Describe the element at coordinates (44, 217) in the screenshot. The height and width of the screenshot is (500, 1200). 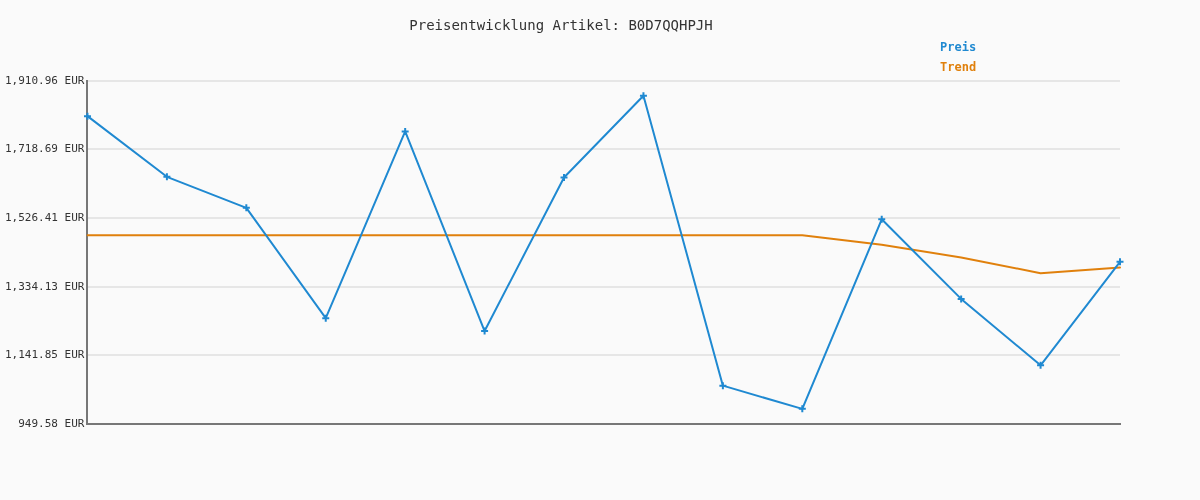
I see `y-tick-label: 1,526.41 EUR` at that location.